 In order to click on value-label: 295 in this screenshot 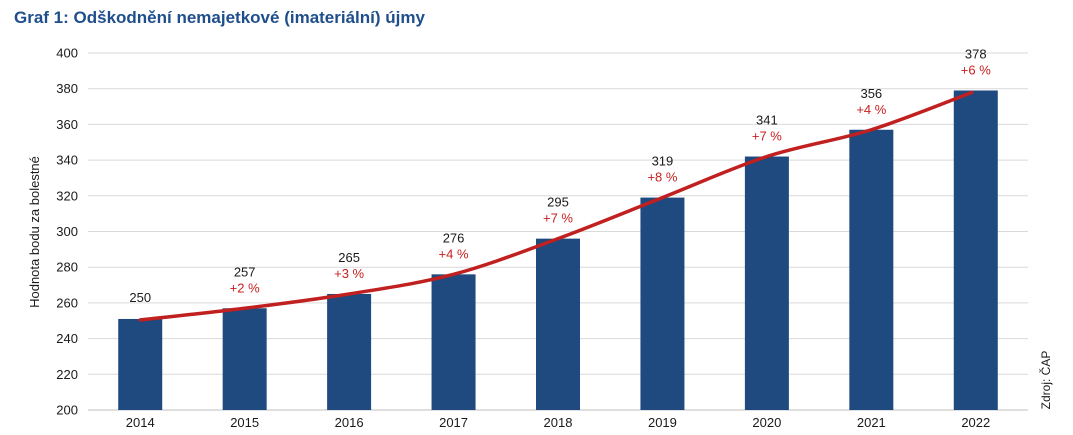, I will do `click(558, 202)`.